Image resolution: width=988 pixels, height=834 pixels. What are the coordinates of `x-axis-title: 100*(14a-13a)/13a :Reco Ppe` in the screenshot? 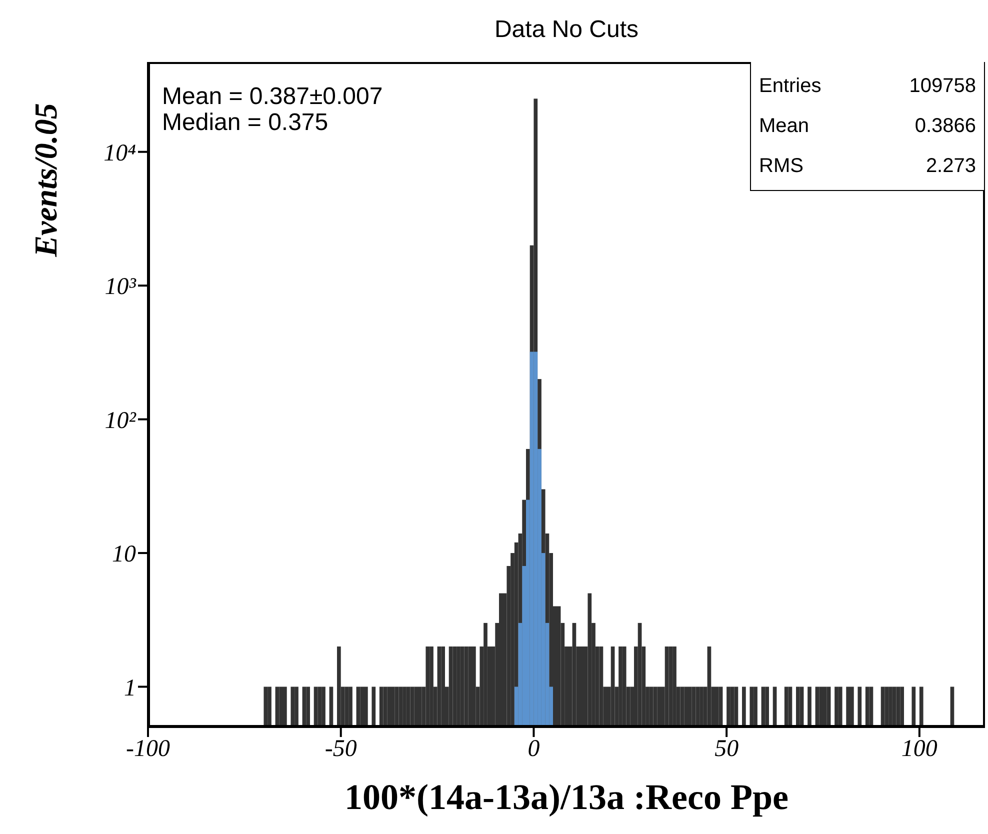 It's located at (567, 797).